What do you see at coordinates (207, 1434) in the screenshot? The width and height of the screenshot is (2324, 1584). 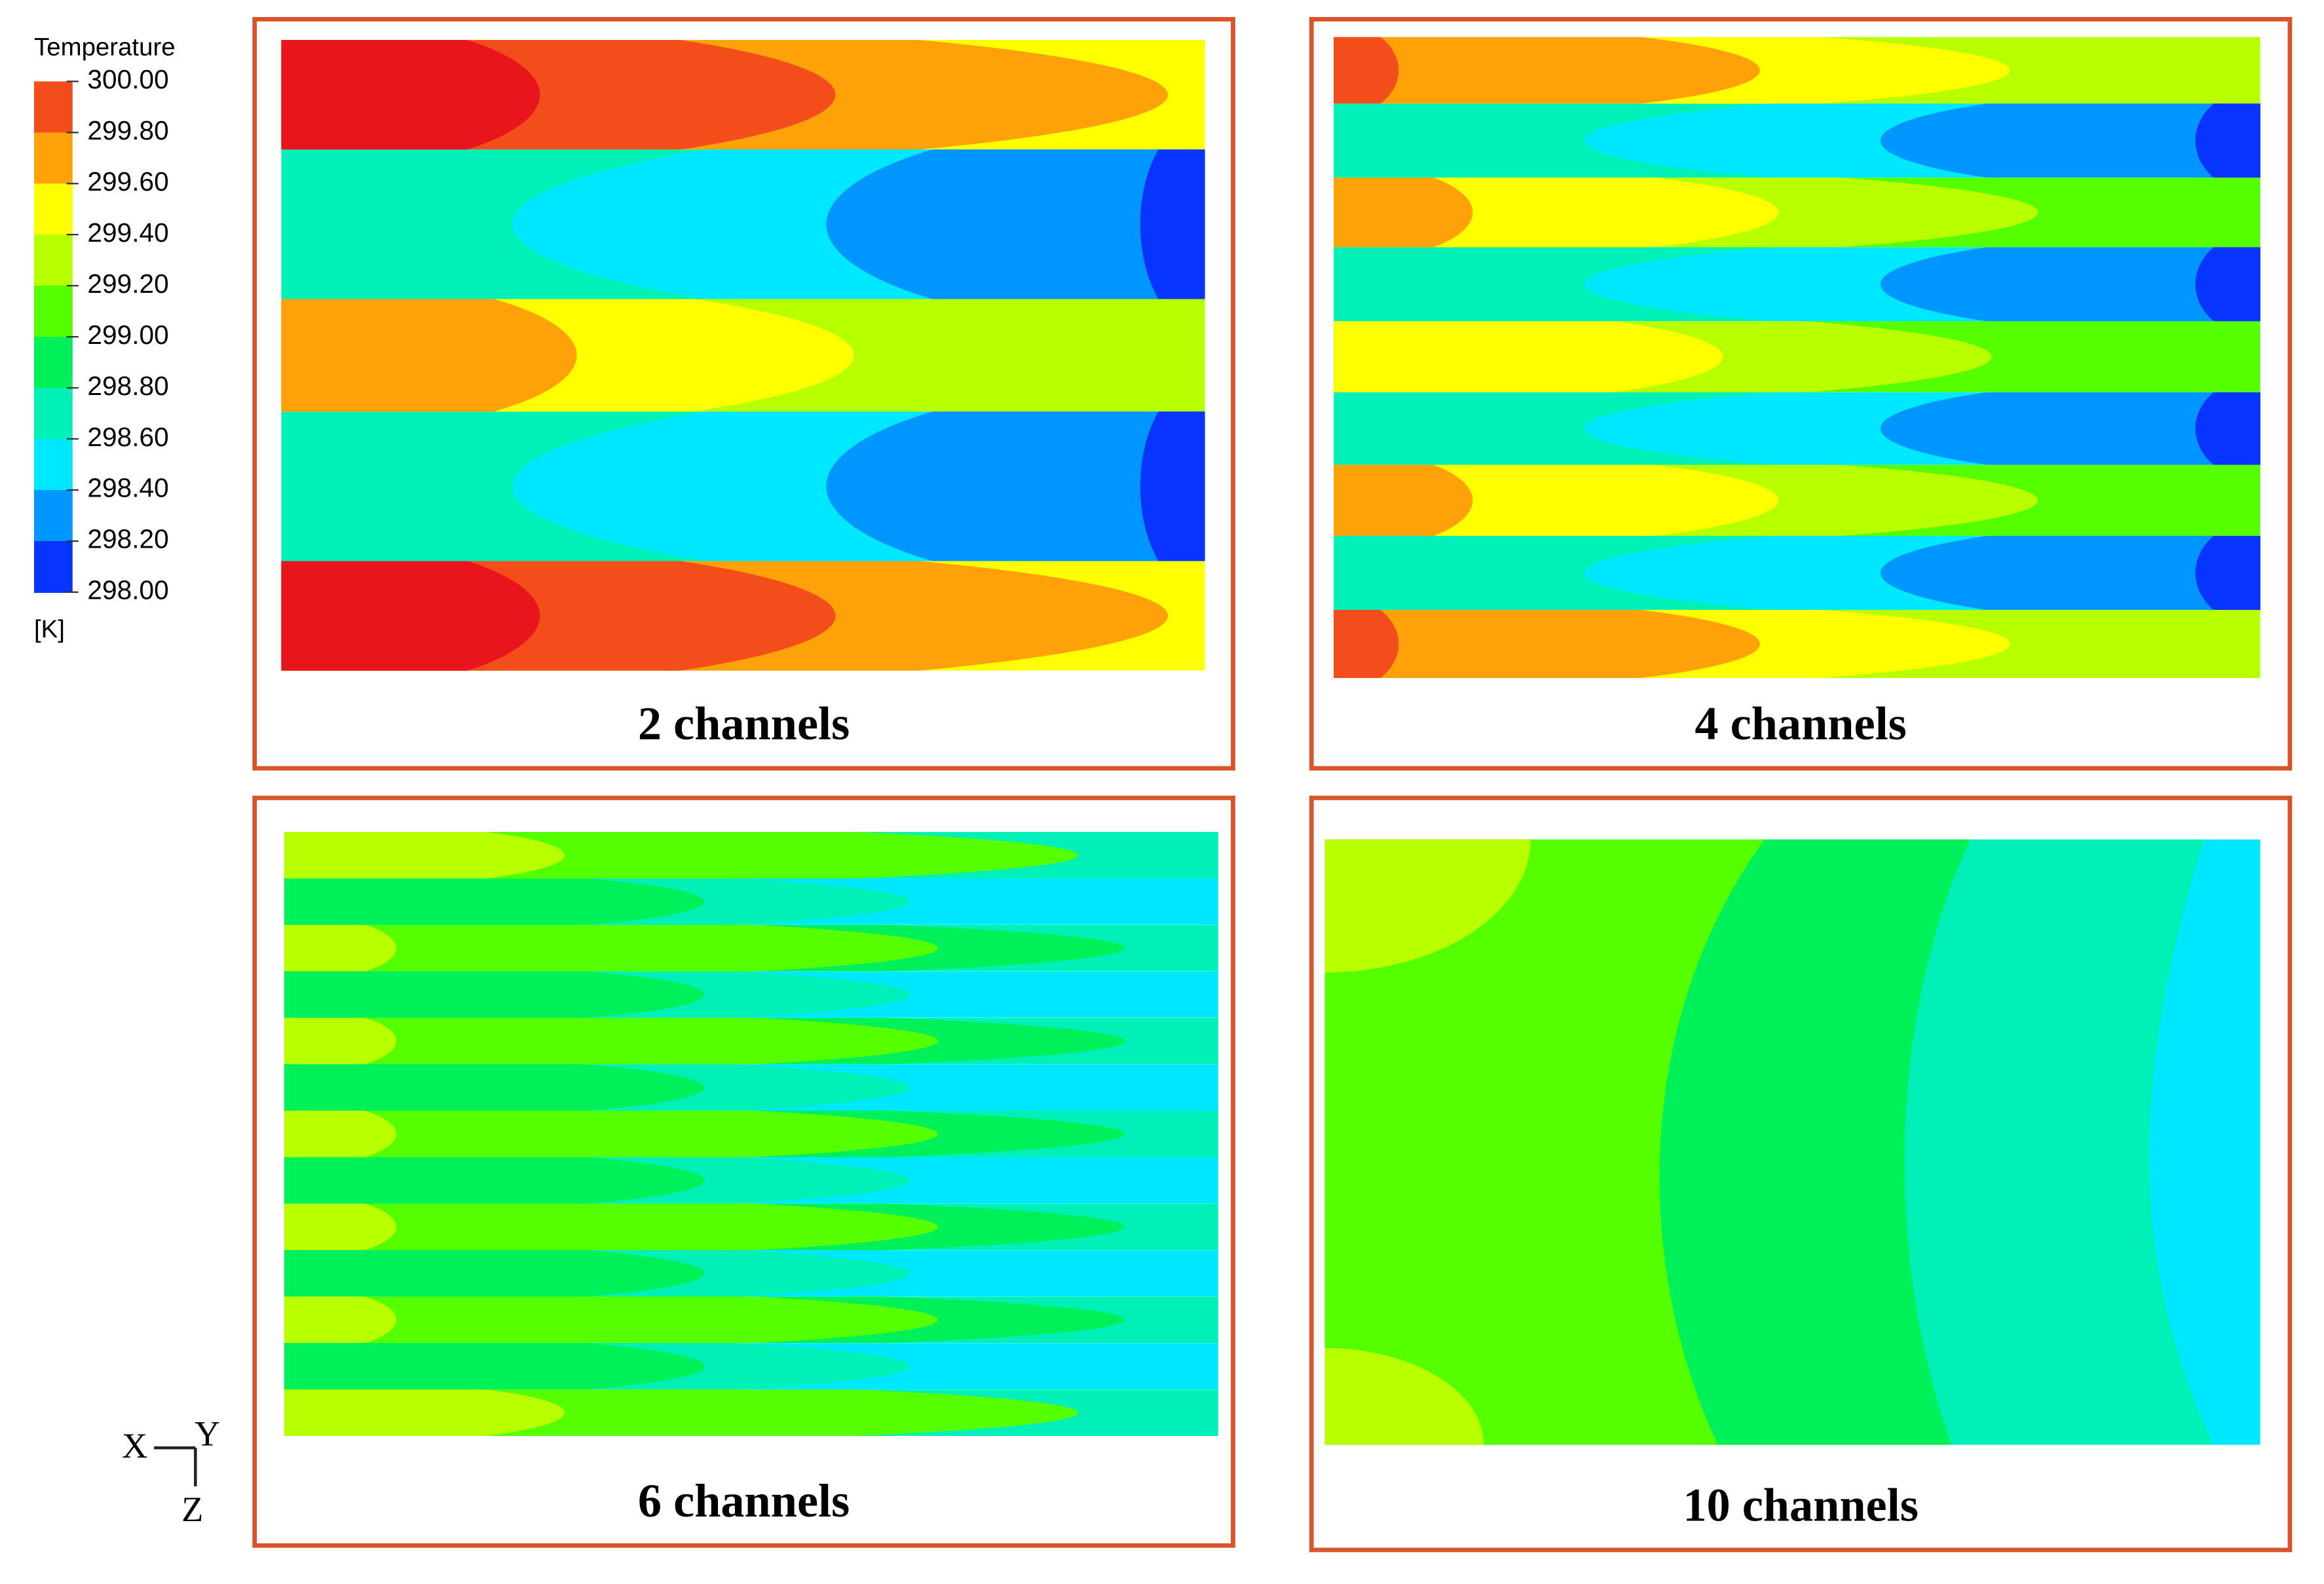 I see `axis-y-label: Y` at bounding box center [207, 1434].